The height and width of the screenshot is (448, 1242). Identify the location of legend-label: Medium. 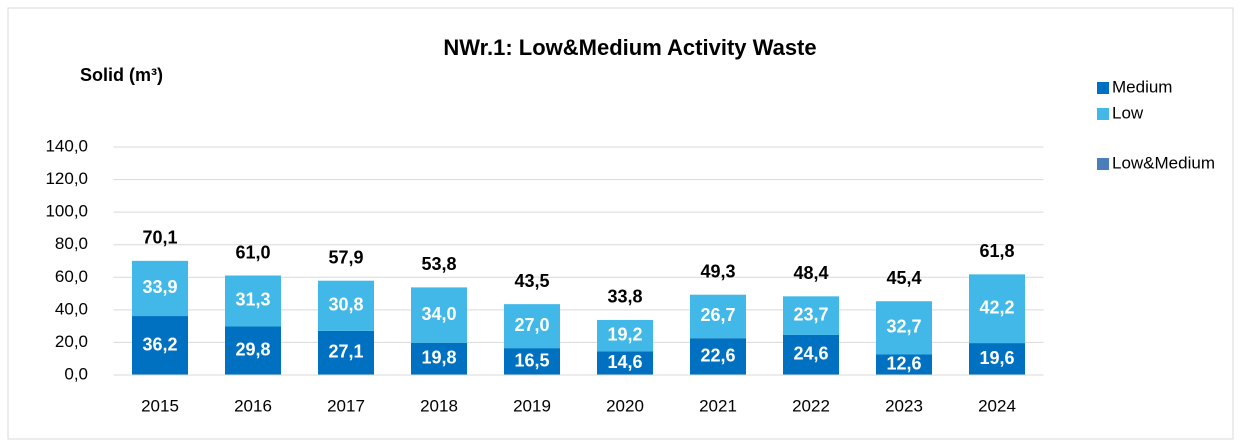
(1142, 86).